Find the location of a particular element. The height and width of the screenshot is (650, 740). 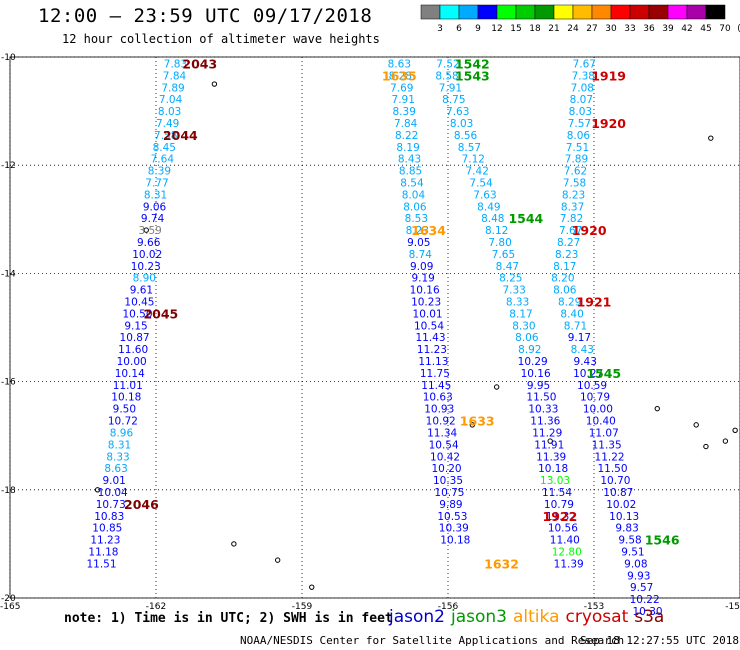

wave-height-value: 8.03 is located at coordinates (580, 112).